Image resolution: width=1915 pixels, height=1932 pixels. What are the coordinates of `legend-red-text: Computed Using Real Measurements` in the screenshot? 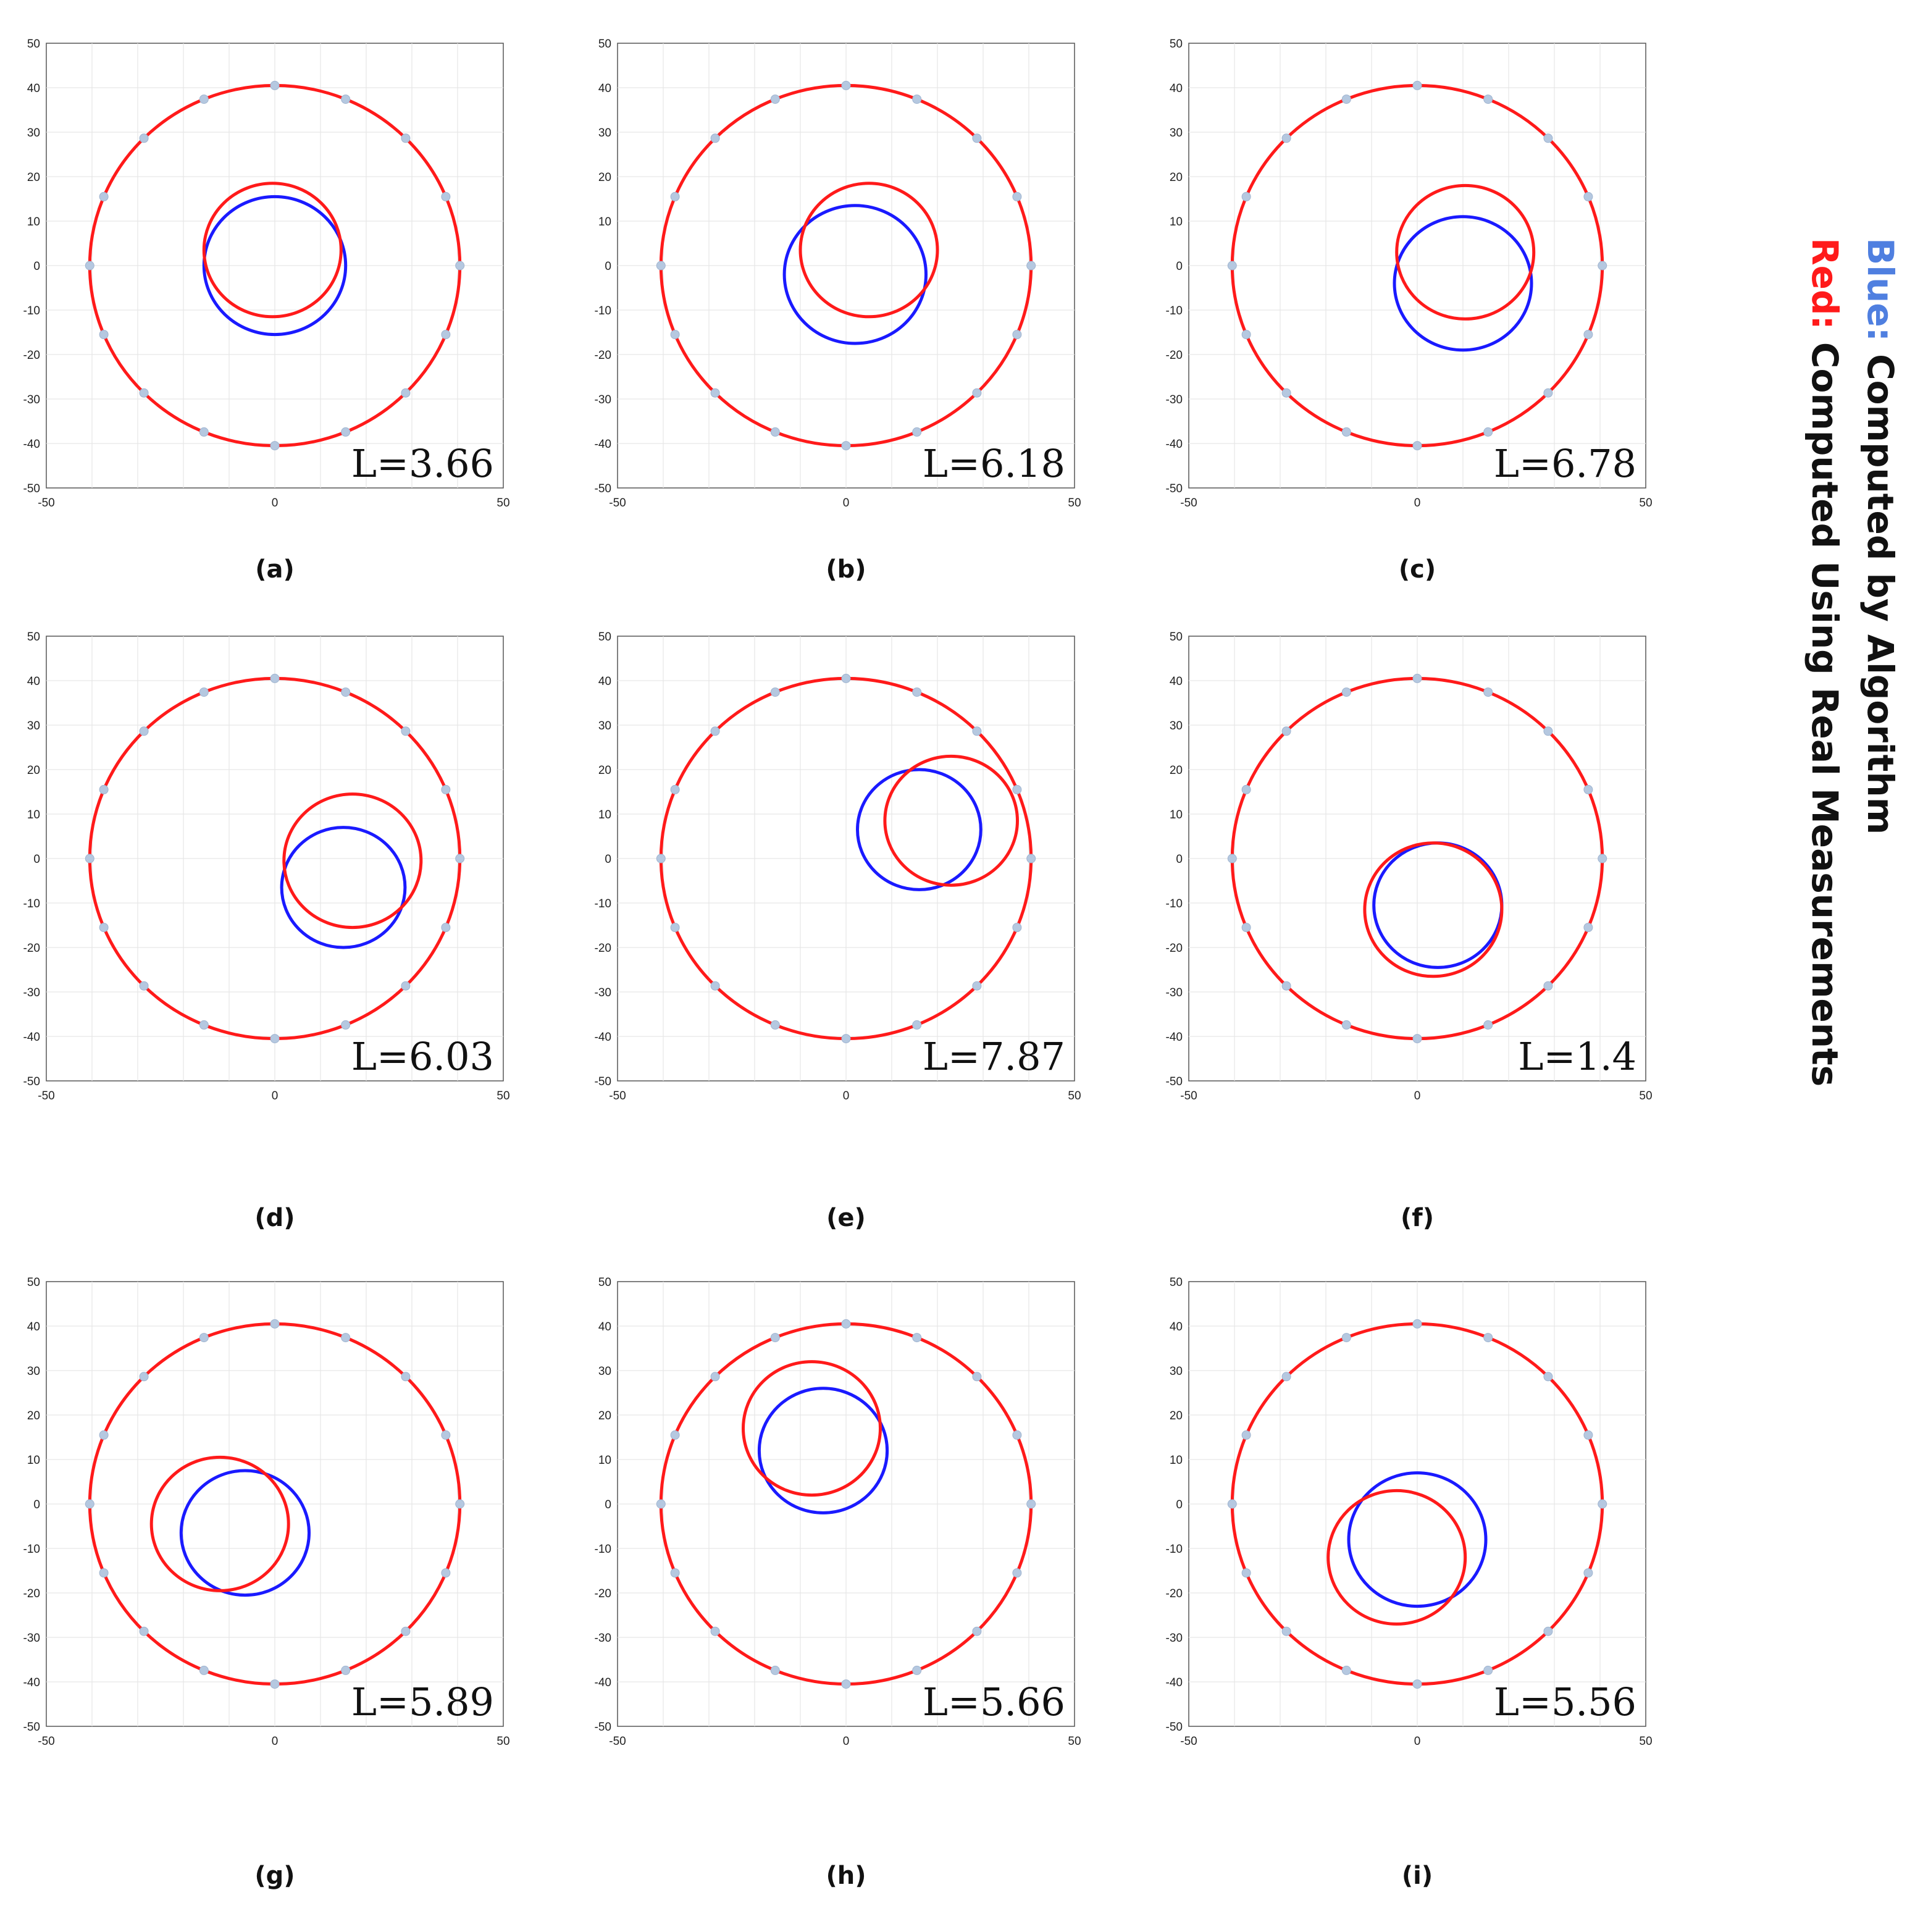 It's located at (1825, 708).